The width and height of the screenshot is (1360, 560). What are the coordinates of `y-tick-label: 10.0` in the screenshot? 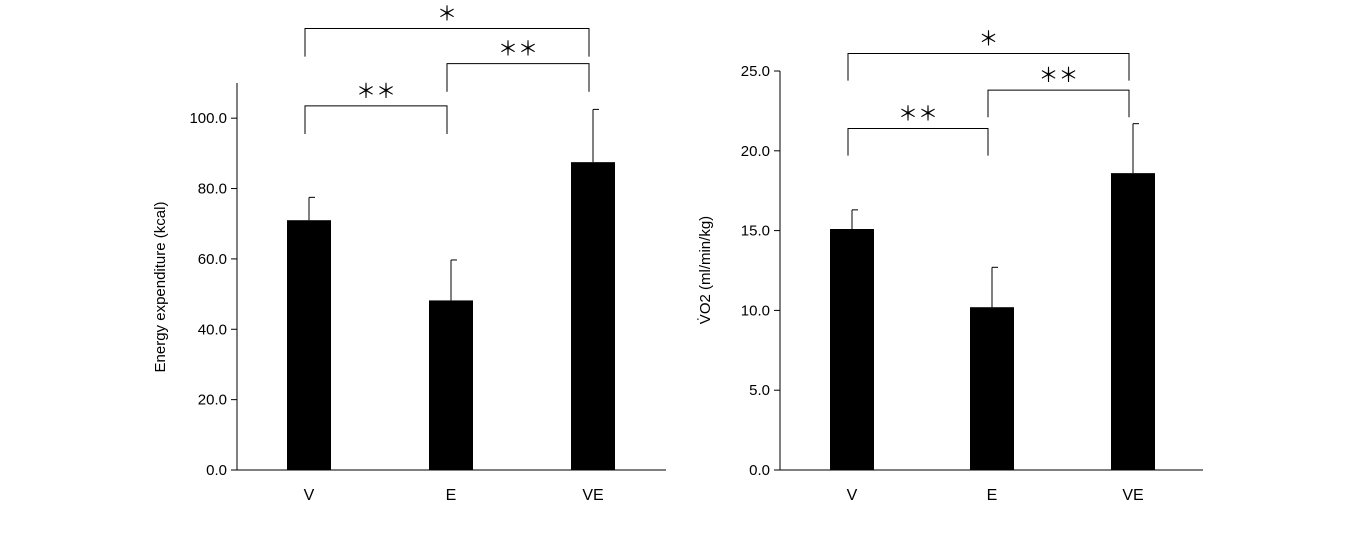 It's located at (755, 310).